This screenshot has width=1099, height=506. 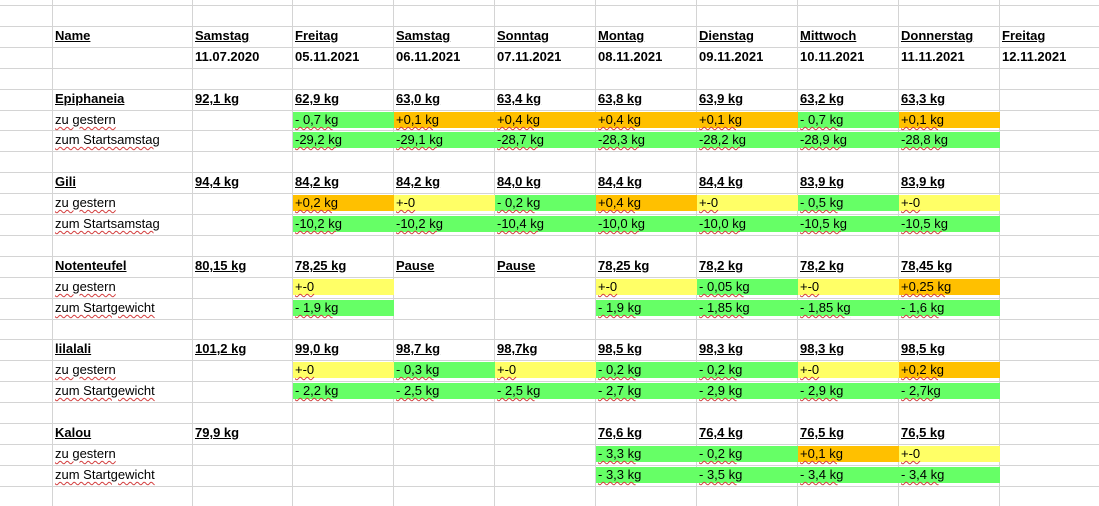 What do you see at coordinates (747, 140) in the screenshot?
I see `total-cell: -28,2 kg` at bounding box center [747, 140].